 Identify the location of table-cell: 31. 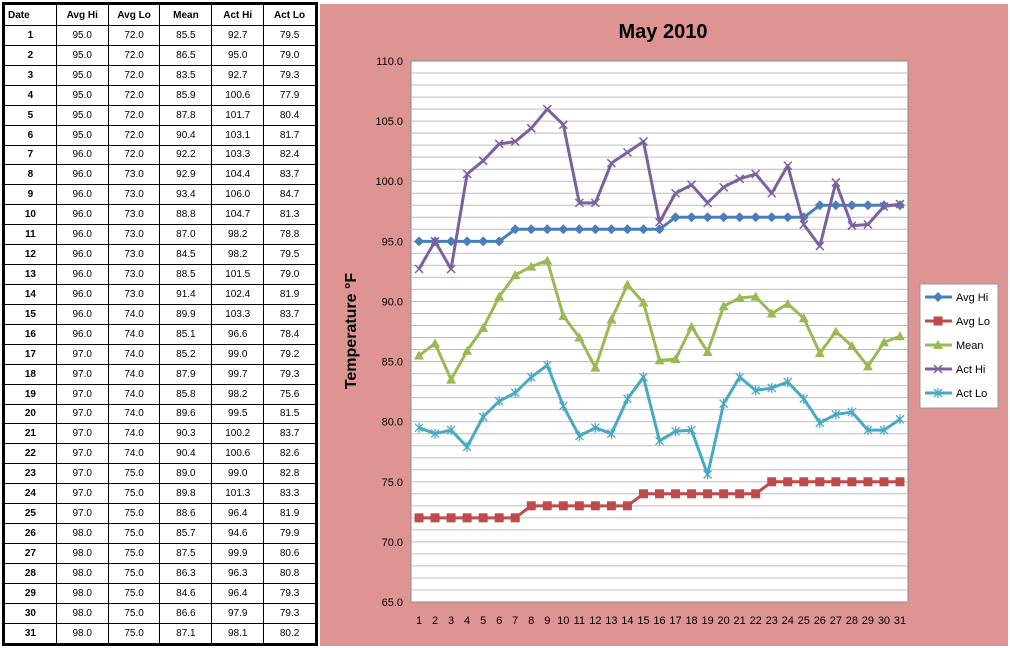
(30, 633).